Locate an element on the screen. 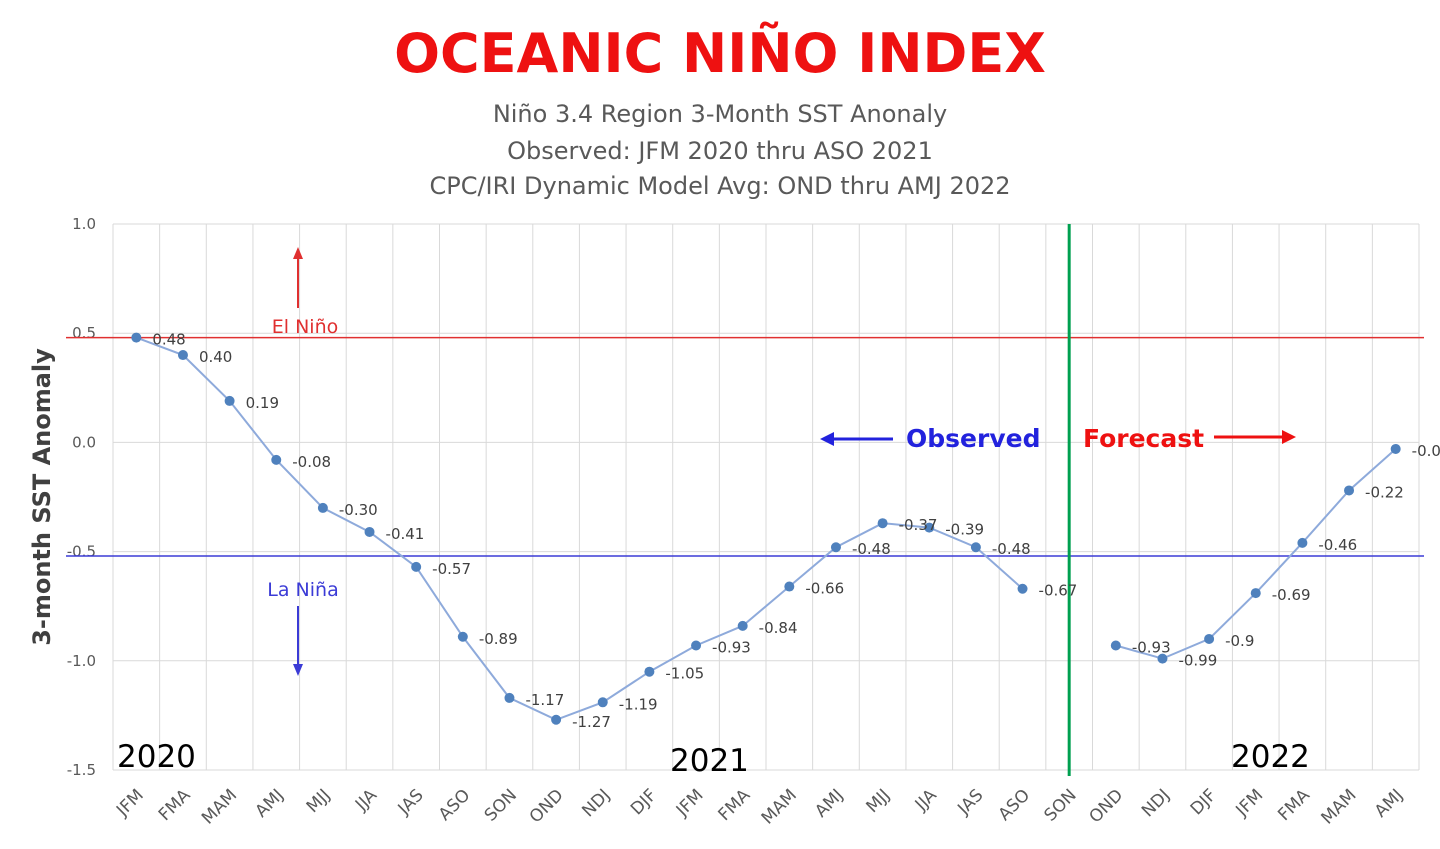  y-tick-label: -1.5 is located at coordinates (81, 770).